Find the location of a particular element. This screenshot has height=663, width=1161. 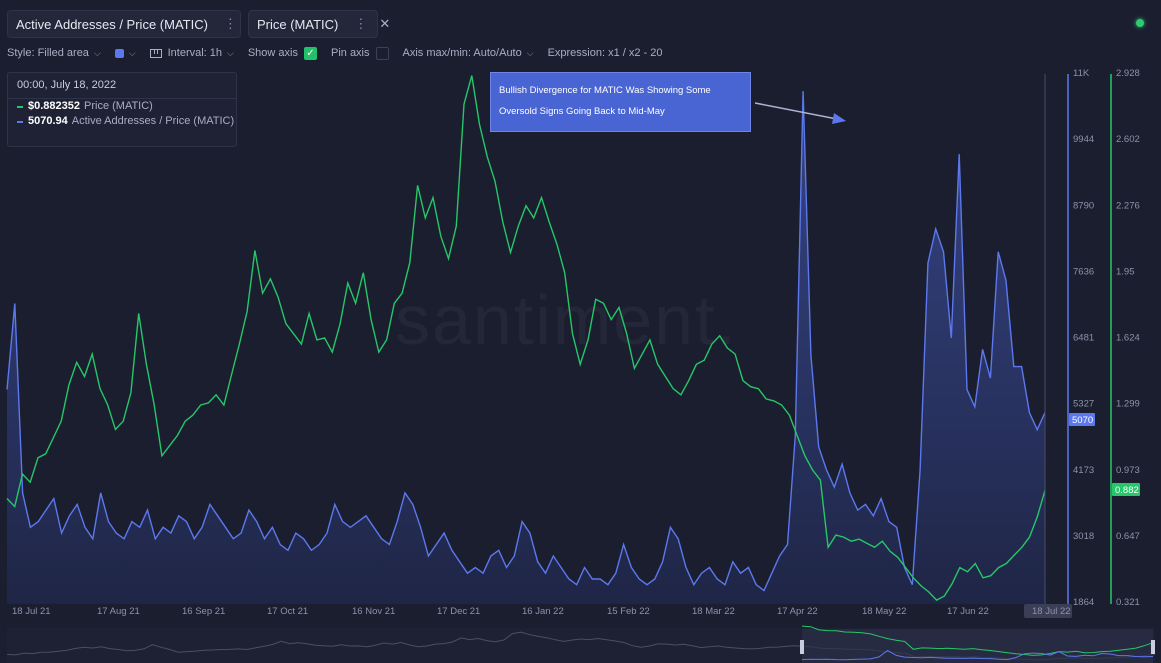

navigator-price-line is located at coordinates (977, 640).